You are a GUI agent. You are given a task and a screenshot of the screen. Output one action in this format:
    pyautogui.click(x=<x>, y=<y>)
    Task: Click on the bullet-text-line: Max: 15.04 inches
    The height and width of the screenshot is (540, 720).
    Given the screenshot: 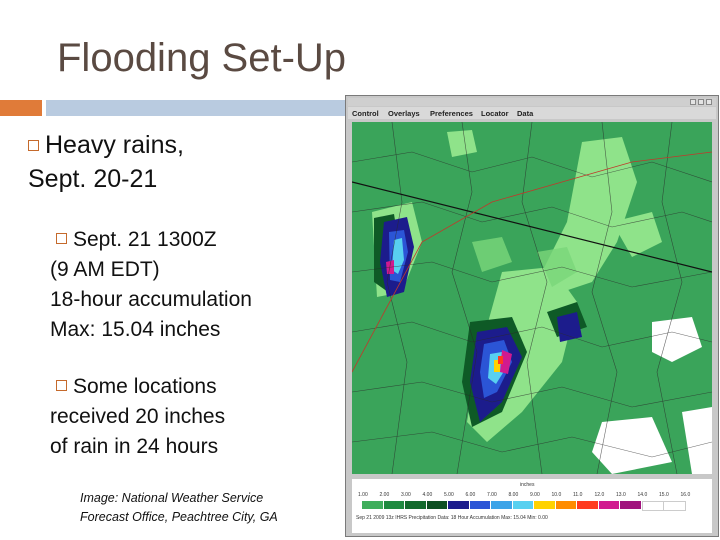 What is the action you would take?
    pyautogui.click(x=135, y=329)
    